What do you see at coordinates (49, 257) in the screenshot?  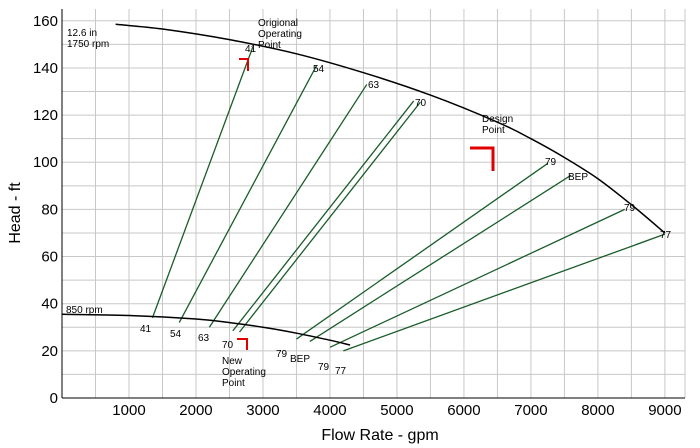 I see `y-tick-label: 60` at bounding box center [49, 257].